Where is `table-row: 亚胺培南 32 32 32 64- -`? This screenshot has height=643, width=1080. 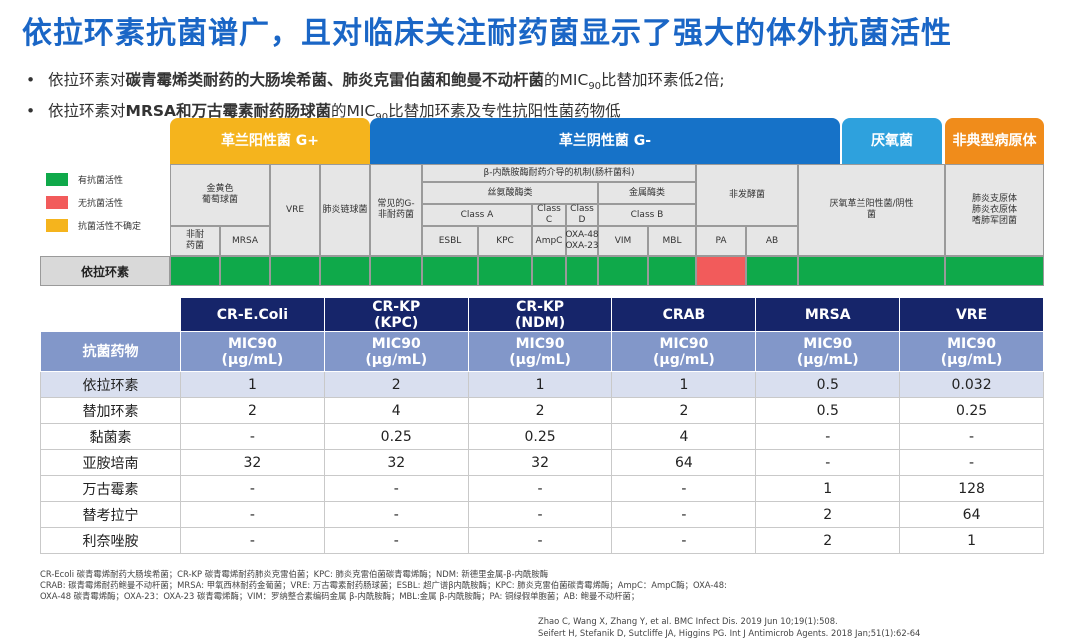 table-row: 亚胺培南 32 32 32 64- - is located at coordinates (542, 462).